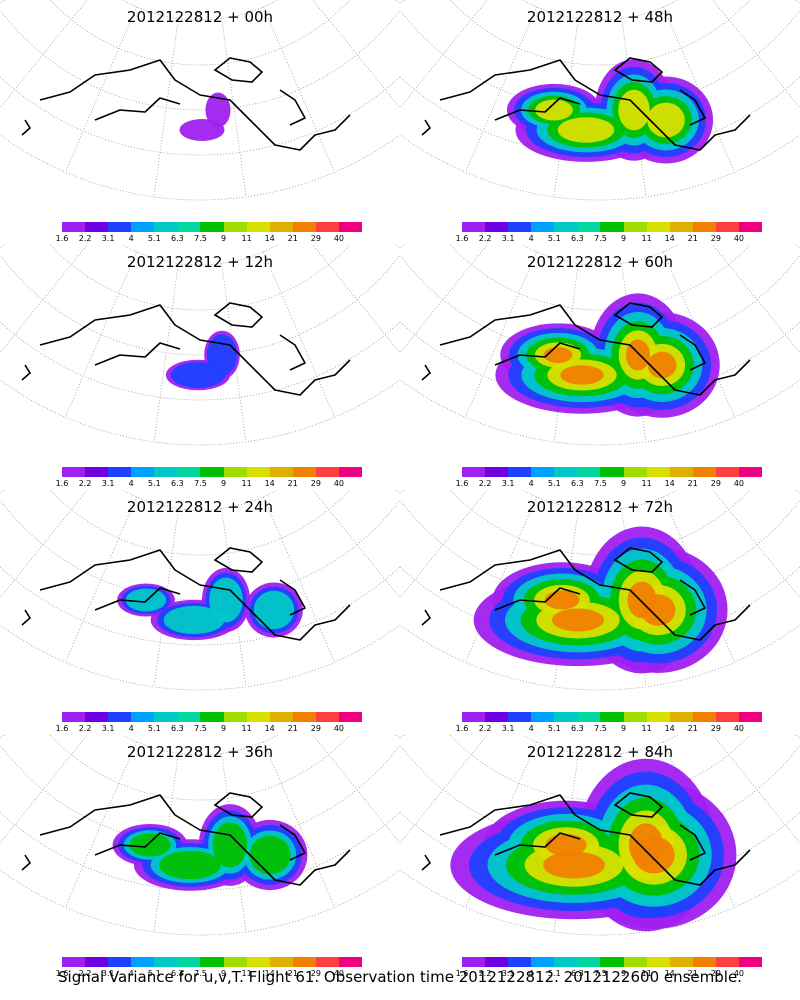 The image size is (800, 1000). I want to click on map-graticule, so click(200, 590).